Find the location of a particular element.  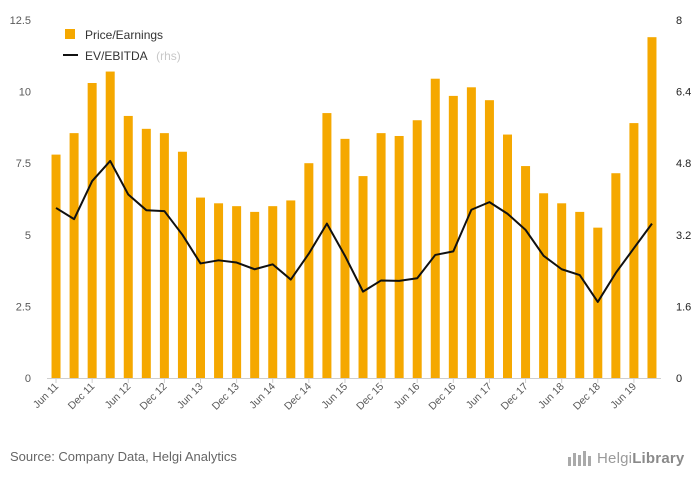

y-left-tick-label: 2.5 is located at coordinates (23, 307).